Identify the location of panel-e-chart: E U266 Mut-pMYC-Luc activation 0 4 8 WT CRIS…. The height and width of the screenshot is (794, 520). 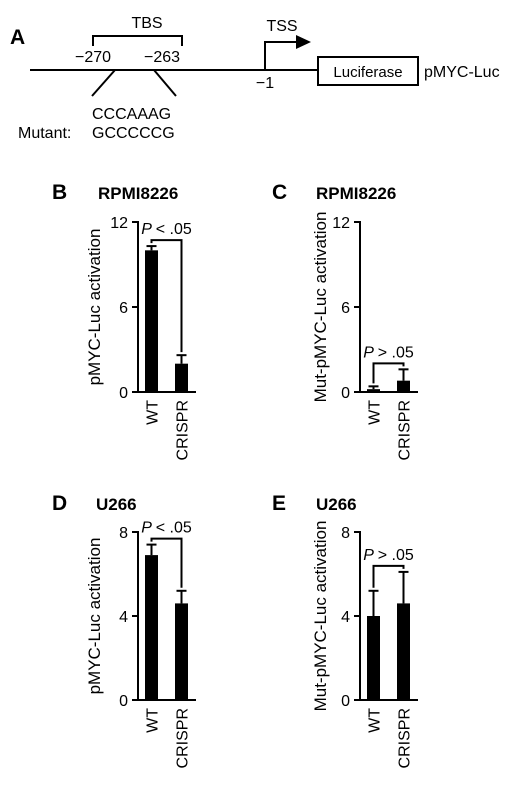
(345, 630).